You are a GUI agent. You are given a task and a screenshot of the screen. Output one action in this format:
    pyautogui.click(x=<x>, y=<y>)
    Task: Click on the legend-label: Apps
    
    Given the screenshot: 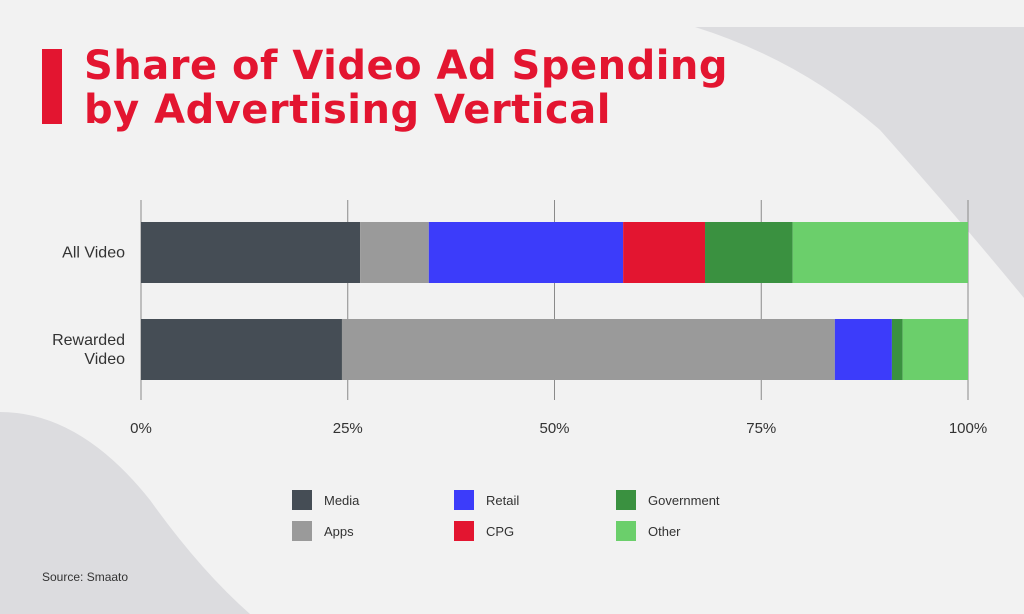 What is the action you would take?
    pyautogui.click(x=339, y=531)
    